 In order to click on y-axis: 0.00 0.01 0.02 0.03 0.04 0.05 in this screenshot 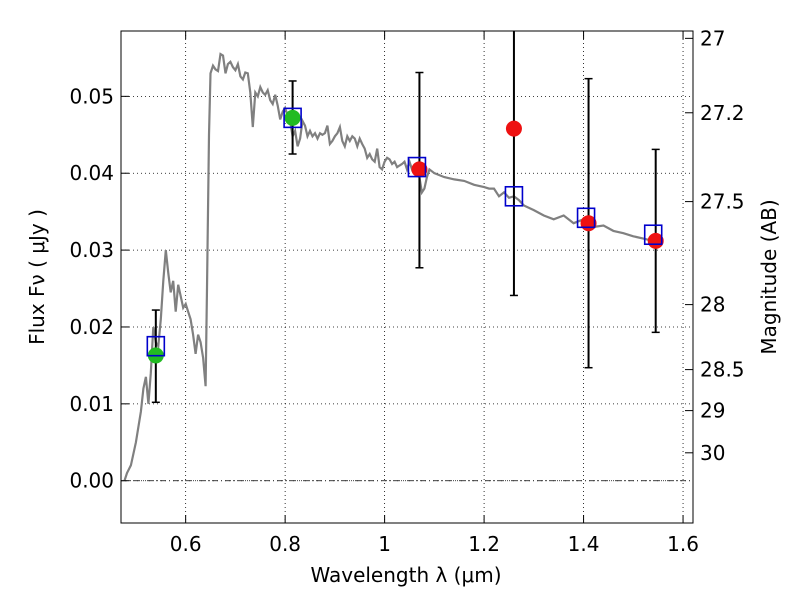, I will do `click(99, 288)`.